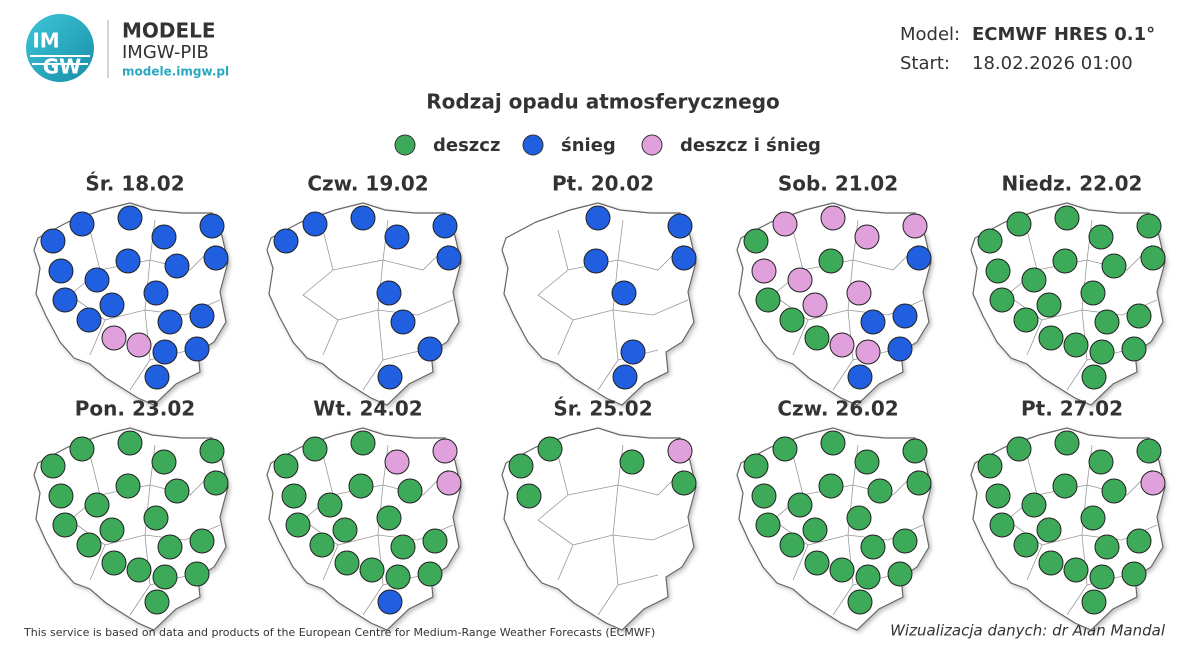 Image resolution: width=1200 pixels, height=647 pixels. Describe the element at coordinates (750, 145) in the screenshot. I see `legend-label: deszcz i śnieg` at that location.